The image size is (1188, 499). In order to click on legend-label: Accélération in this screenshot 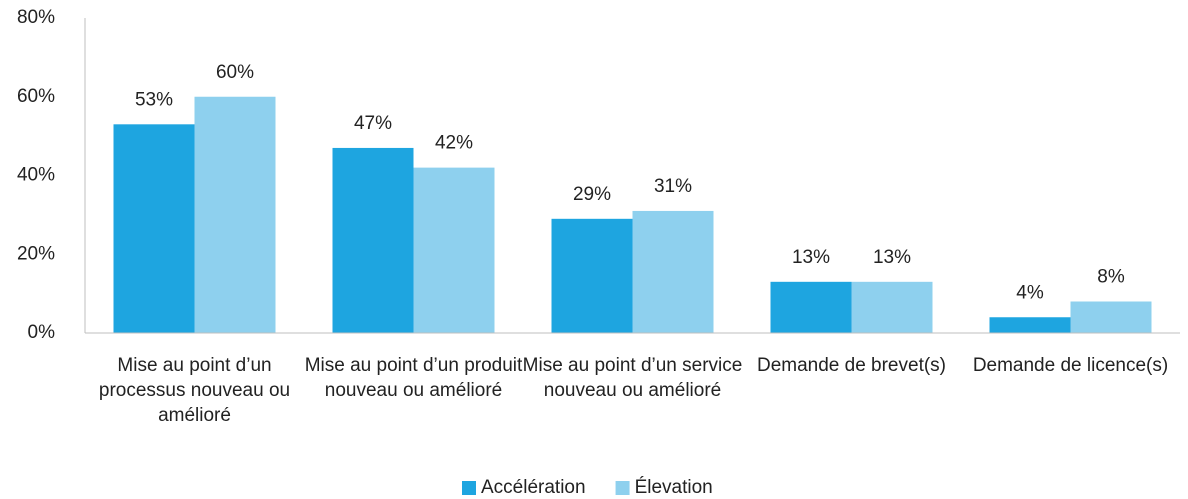, I will do `click(533, 487)`.